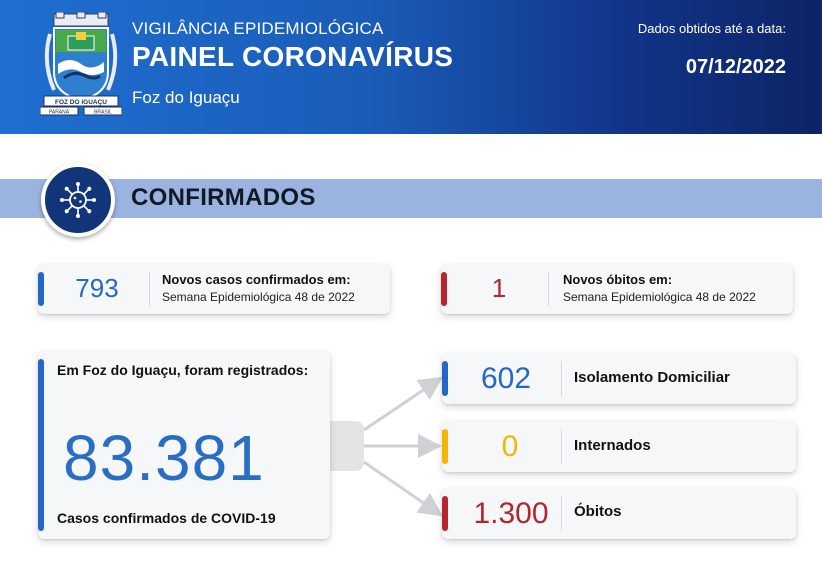  What do you see at coordinates (612, 445) in the screenshot?
I see `hospitalized-label: Internados` at bounding box center [612, 445].